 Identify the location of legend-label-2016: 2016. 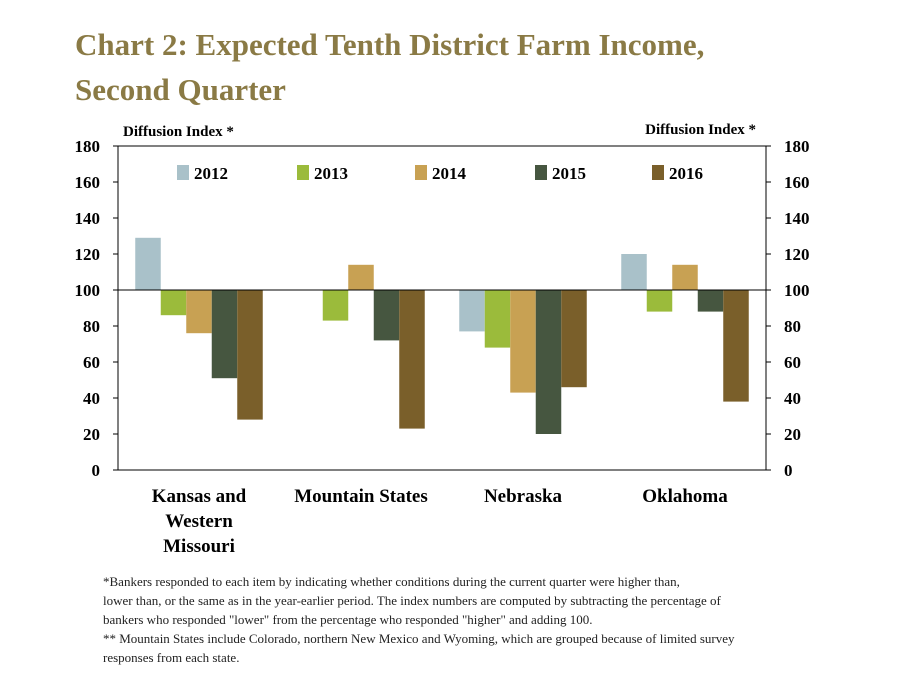
(686, 173).